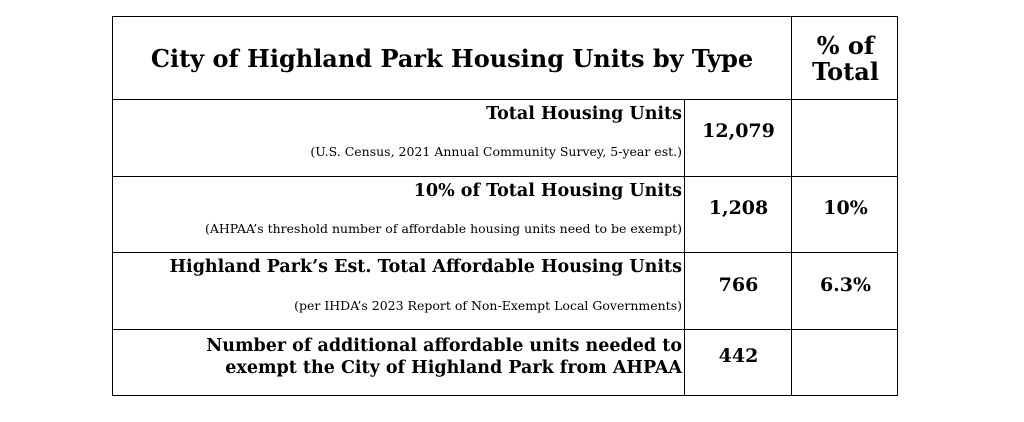  Describe the element at coordinates (845, 285) in the screenshot. I see `percent-affordable-units: 6.3%` at that location.